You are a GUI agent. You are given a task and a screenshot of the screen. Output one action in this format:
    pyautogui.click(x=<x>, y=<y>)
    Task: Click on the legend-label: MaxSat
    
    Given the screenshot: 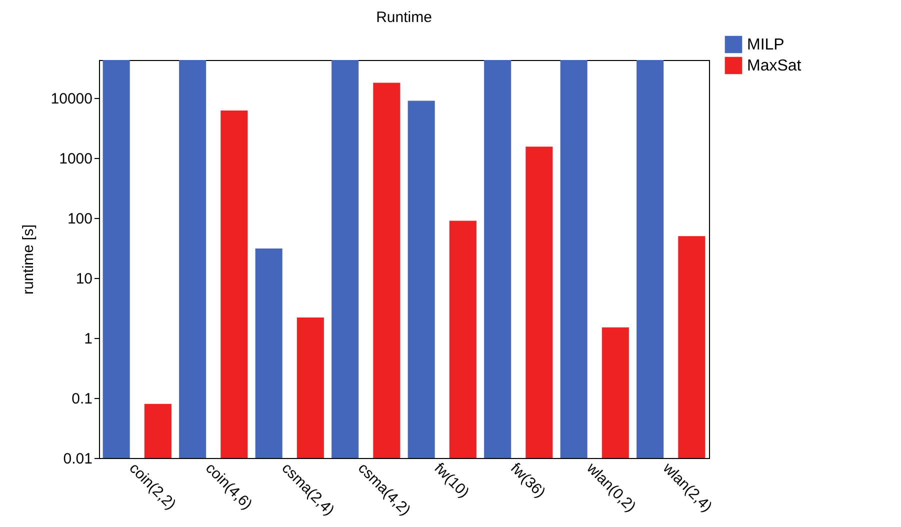 What is the action you would take?
    pyautogui.click(x=774, y=66)
    